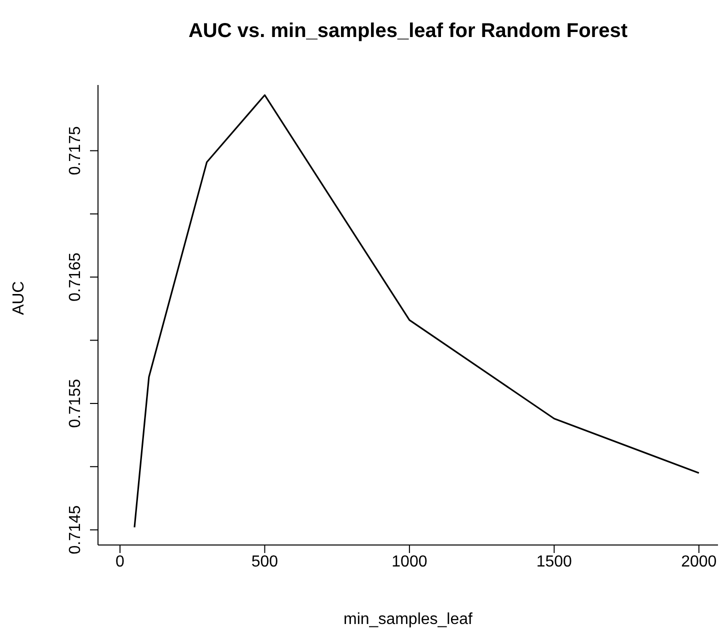 The width and height of the screenshot is (724, 637). What do you see at coordinates (19, 298) in the screenshot?
I see `y-axis-title: AUC` at bounding box center [19, 298].